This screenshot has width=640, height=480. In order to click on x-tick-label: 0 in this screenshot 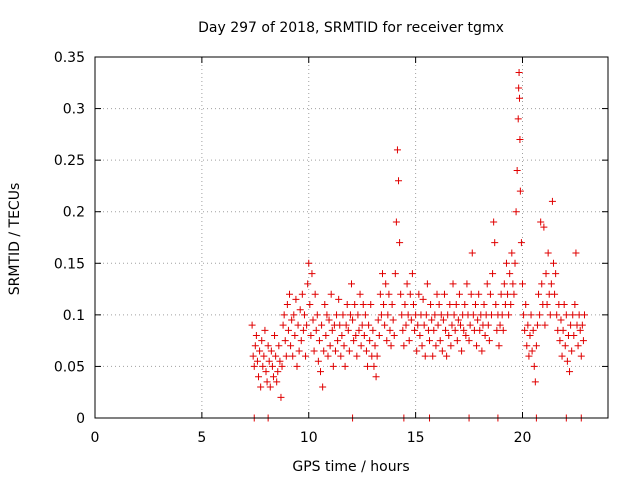, I will do `click(95, 438)`.